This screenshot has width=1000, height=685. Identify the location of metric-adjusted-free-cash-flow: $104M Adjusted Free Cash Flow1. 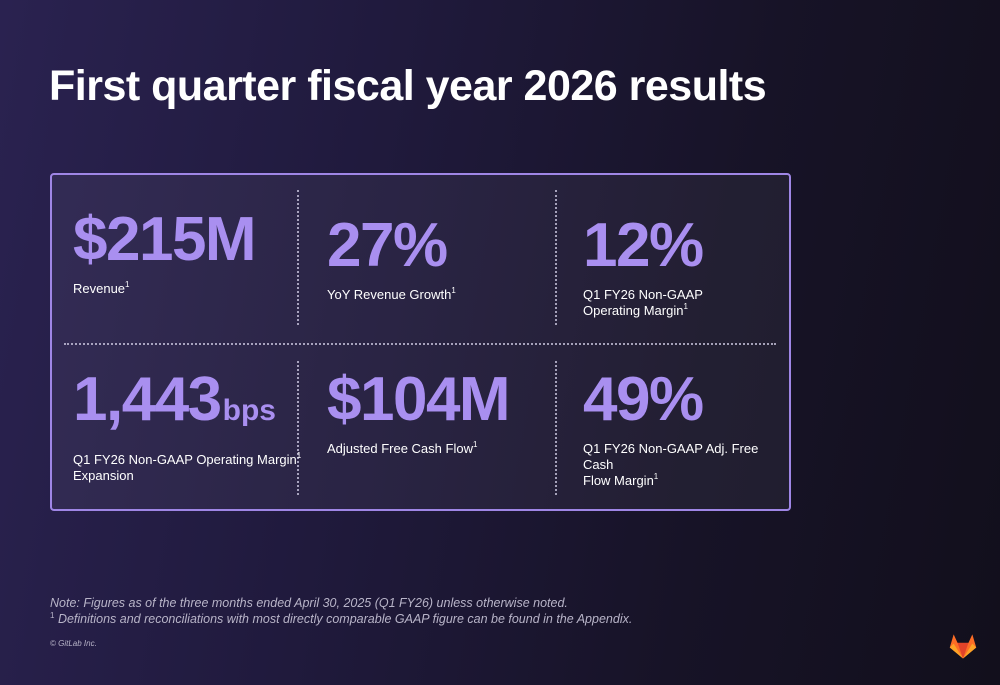
(419, 411).